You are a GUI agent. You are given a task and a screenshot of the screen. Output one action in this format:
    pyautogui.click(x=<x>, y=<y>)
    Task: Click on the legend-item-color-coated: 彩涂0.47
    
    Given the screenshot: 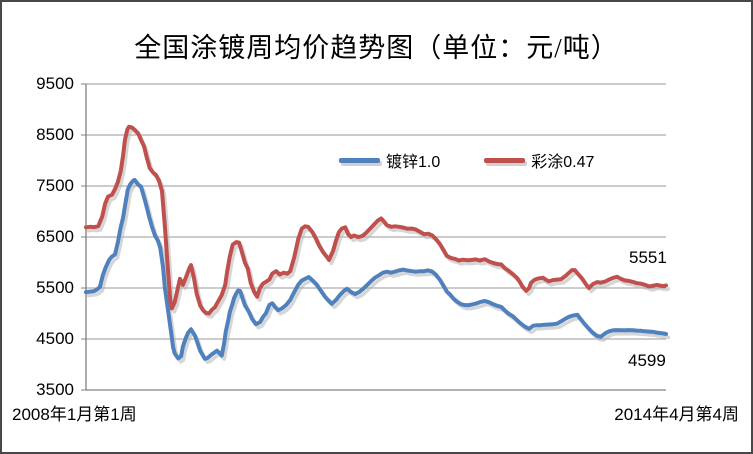 What is the action you would take?
    pyautogui.click(x=539, y=160)
    